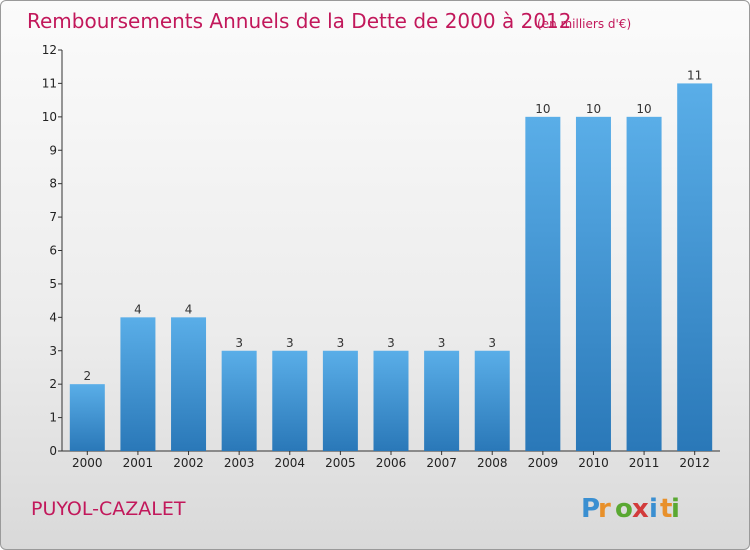  What do you see at coordinates (108, 509) in the screenshot?
I see `commune-name: PUYOL-CAZALET` at bounding box center [108, 509].